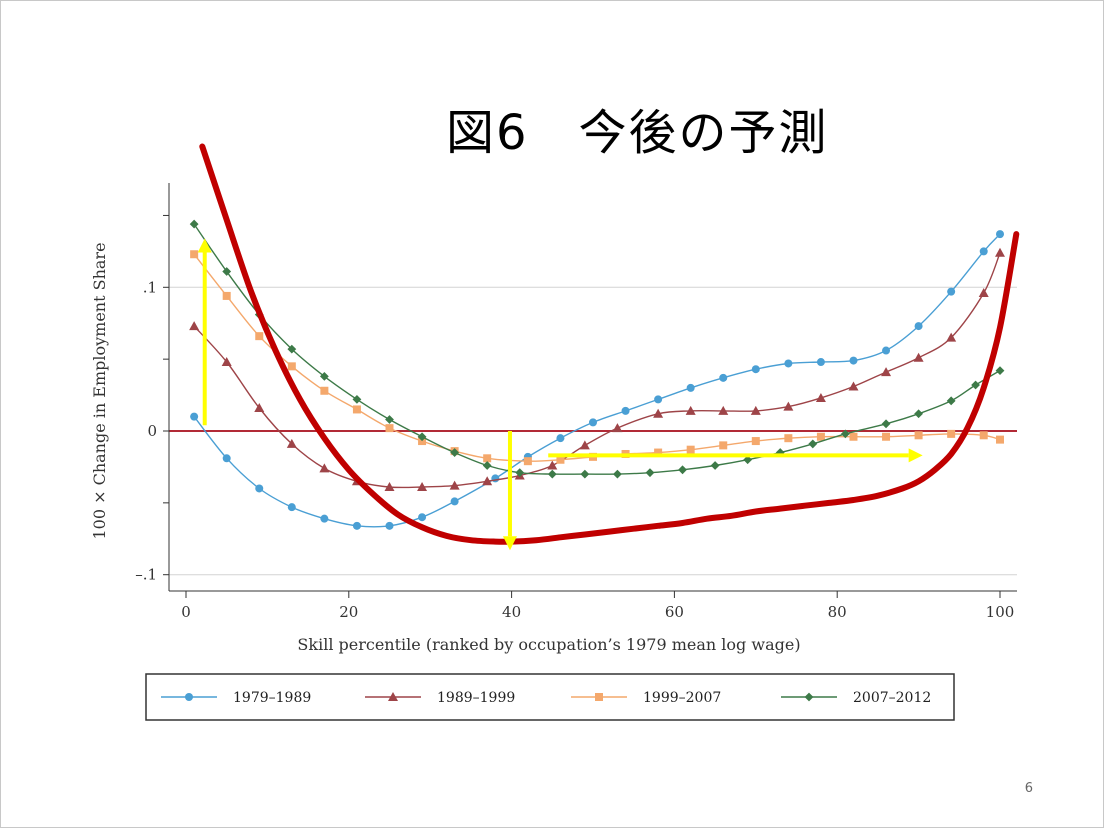 The image size is (1104, 828). Describe the element at coordinates (152, 431) in the screenshot. I see `y-tick-label: 0` at that location.